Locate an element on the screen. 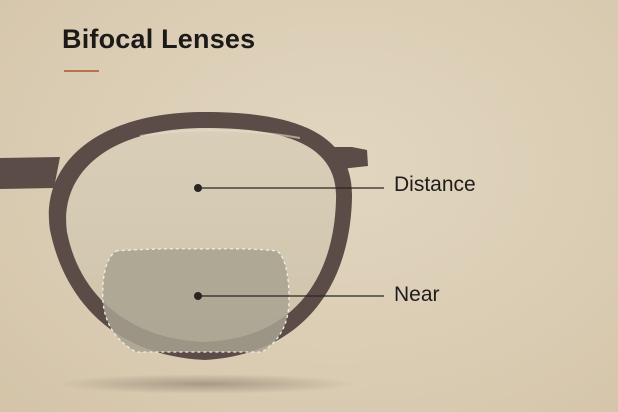  distance-label: Distance is located at coordinates (435, 184).